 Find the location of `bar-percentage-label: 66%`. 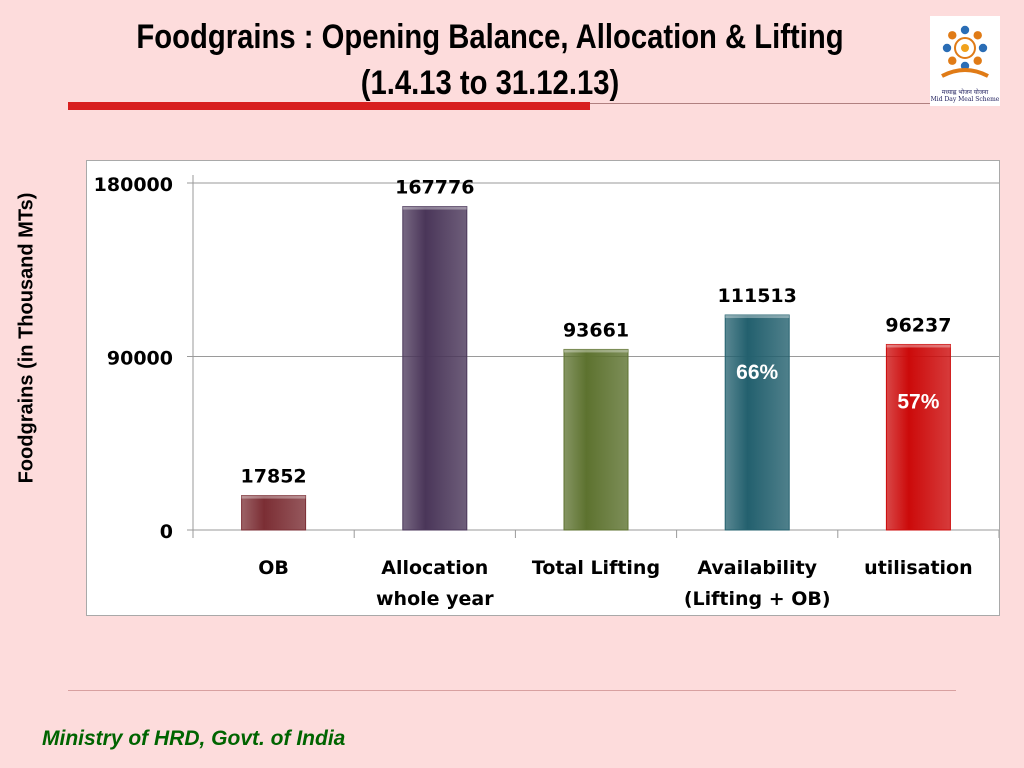

bar-percentage-label: 66% is located at coordinates (757, 372).